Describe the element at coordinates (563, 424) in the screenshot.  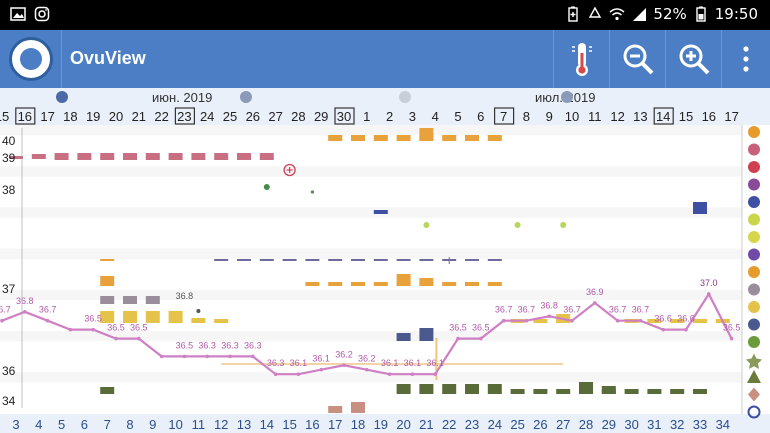
I see `cycle-day-label: 27` at that location.